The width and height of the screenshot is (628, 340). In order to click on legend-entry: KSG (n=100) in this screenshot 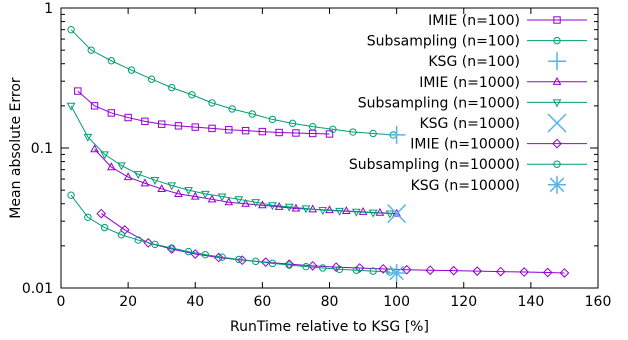, I will do `click(497, 61)`.